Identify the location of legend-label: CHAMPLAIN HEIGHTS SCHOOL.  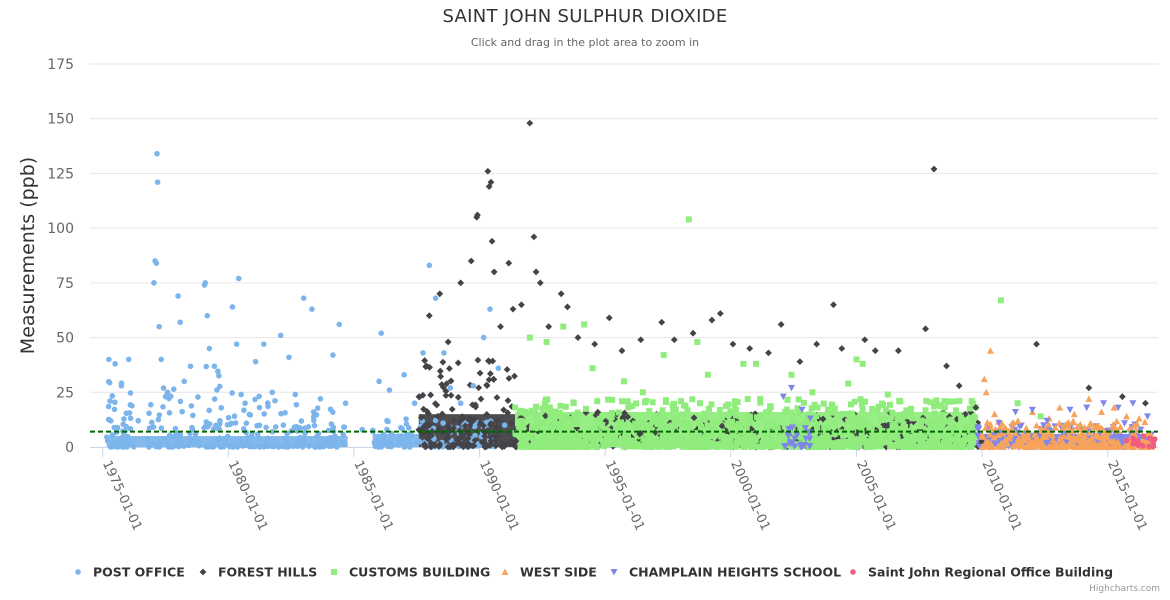
(735, 572).